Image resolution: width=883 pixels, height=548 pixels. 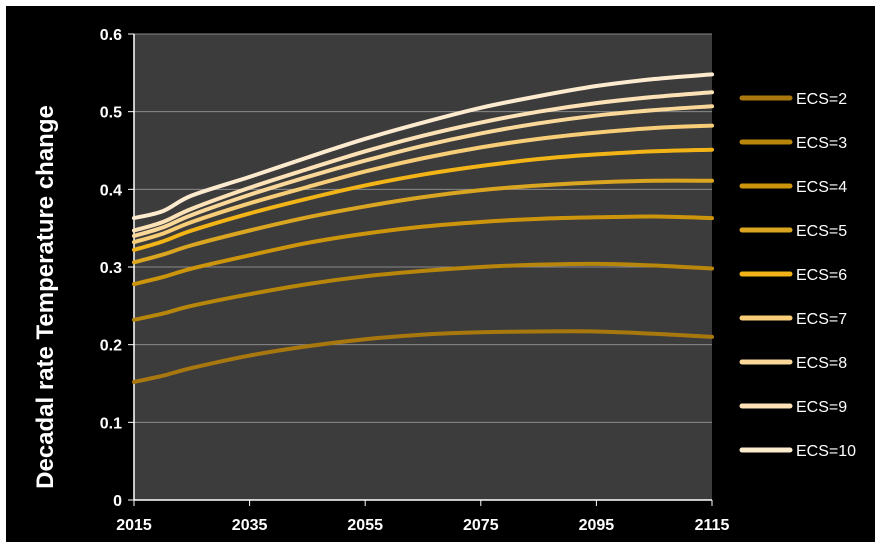 What do you see at coordinates (821, 99) in the screenshot?
I see `legend-label: ECS=2` at bounding box center [821, 99].